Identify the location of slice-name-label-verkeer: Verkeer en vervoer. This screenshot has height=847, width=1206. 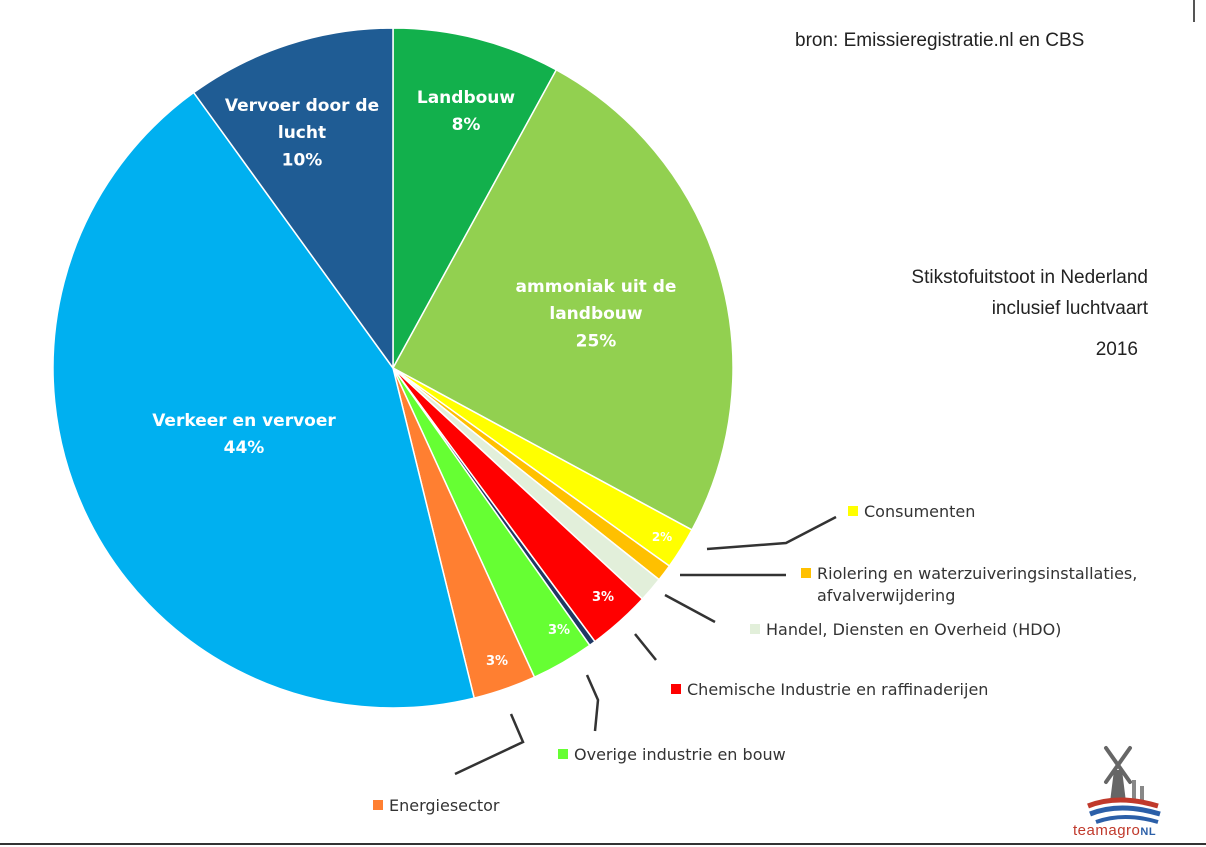
(244, 421).